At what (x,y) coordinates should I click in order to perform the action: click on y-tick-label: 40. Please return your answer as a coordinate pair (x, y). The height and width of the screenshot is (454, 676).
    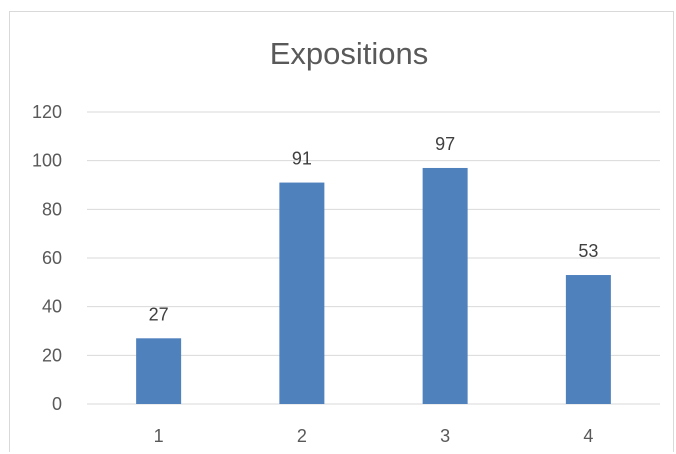
    Looking at the image, I should click on (52, 307).